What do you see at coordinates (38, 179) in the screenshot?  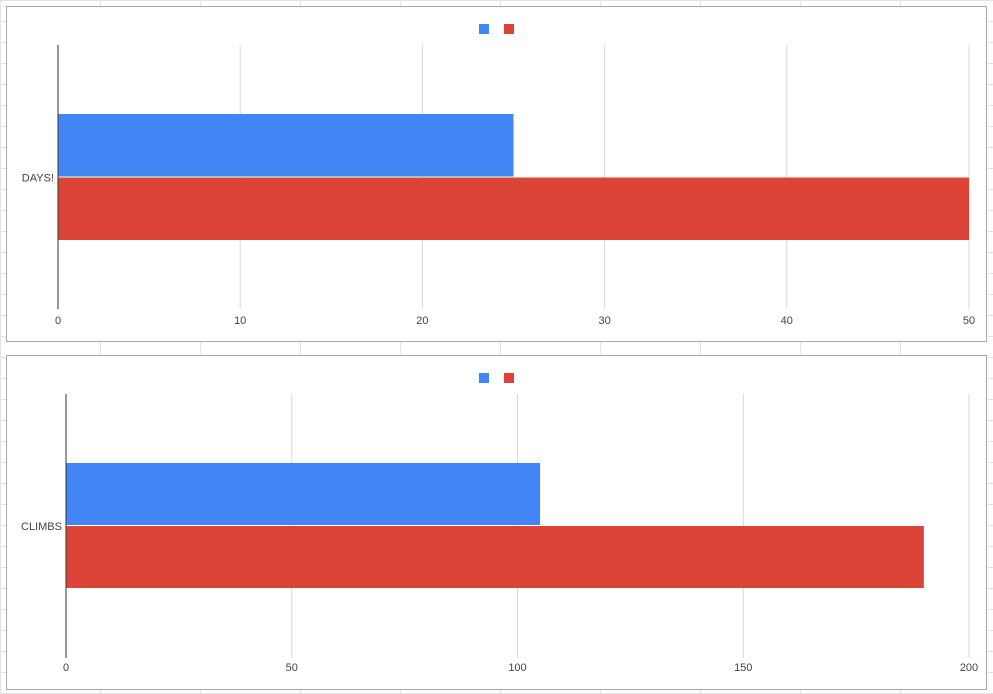 I see `category-label: DAYS!` at bounding box center [38, 179].